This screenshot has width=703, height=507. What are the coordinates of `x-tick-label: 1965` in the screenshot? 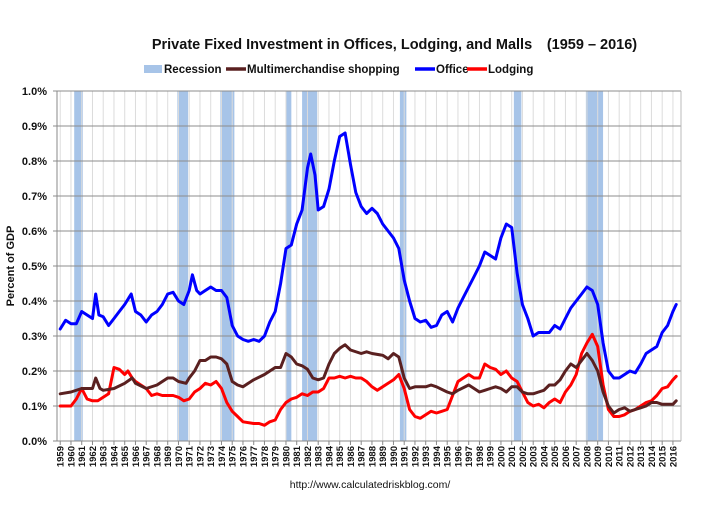 It's located at (125, 456).